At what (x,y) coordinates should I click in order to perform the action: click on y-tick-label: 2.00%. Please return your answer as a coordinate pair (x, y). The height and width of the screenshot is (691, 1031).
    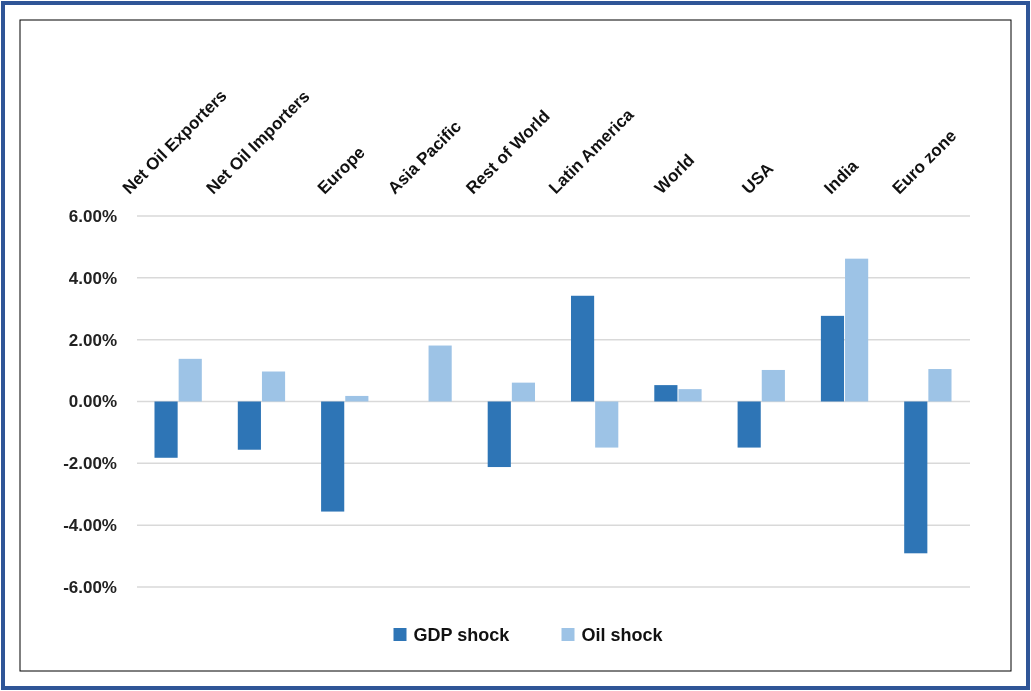
    Looking at the image, I should click on (92, 340).